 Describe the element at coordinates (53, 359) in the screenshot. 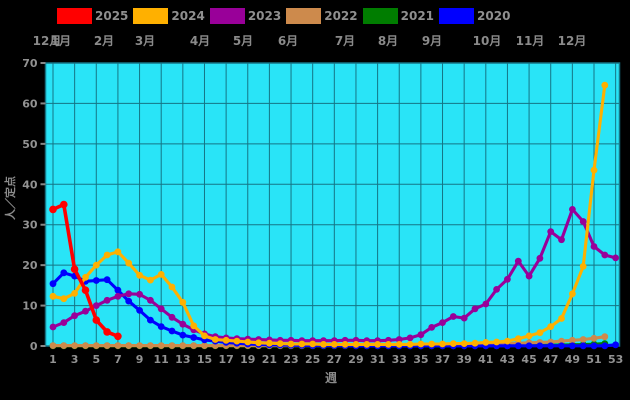

I see `x-tick-label: 1` at that location.